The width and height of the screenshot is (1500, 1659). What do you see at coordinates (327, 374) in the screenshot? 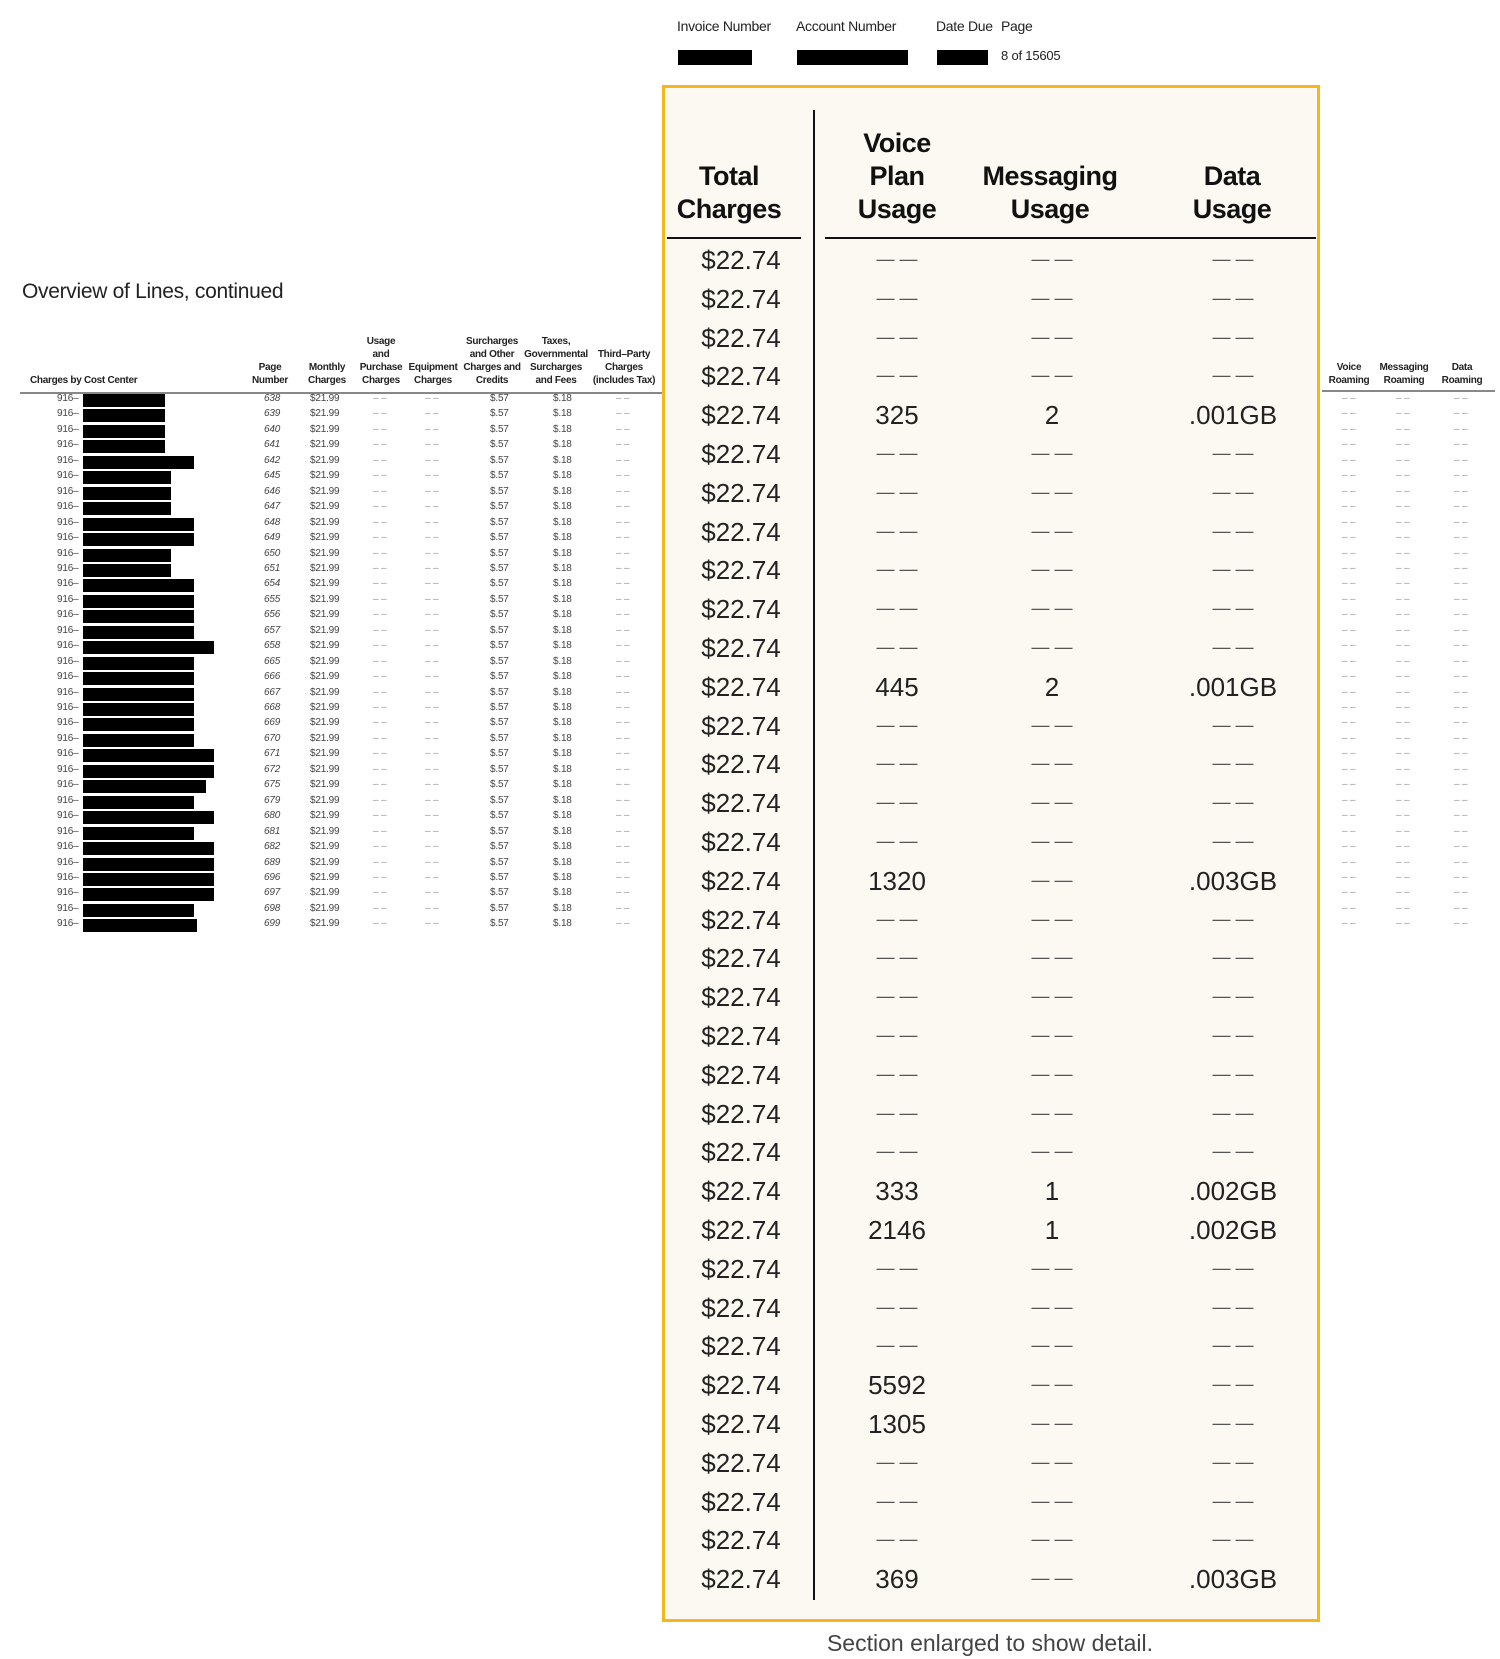
I see `col-header-monthly: Monthly Charges` at bounding box center [327, 374].